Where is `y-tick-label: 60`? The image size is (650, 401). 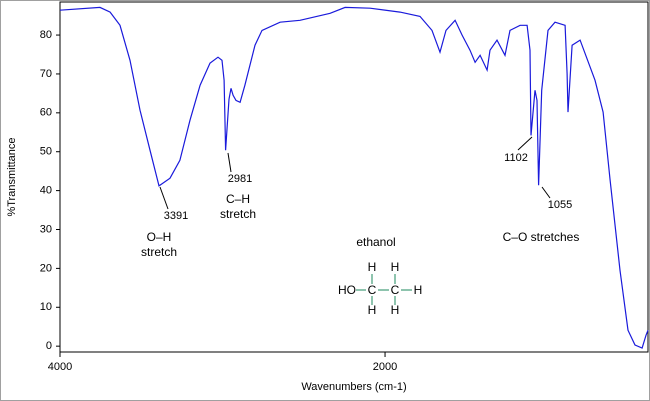 y-tick-label: 60 is located at coordinates (46, 113).